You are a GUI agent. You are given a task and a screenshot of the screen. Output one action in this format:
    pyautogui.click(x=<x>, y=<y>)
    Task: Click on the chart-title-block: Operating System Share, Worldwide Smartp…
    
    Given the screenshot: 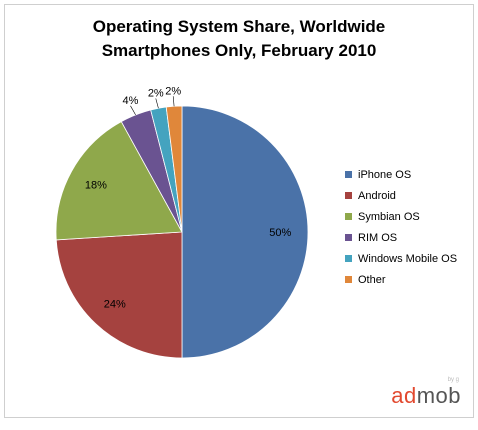 What is the action you would take?
    pyautogui.click(x=239, y=39)
    